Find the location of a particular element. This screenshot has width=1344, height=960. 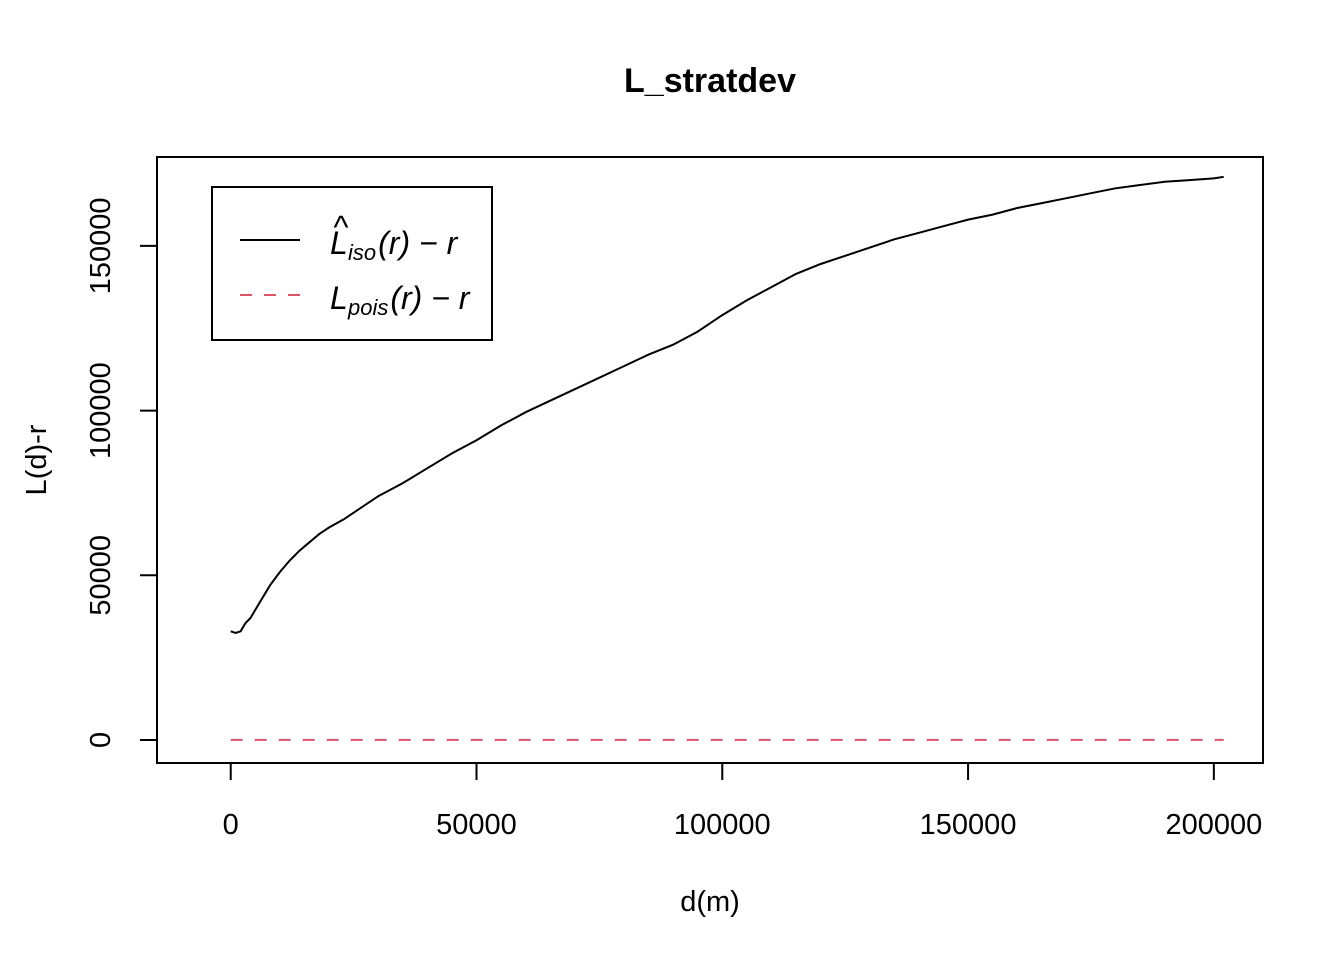

y-axis-label: L(d)-r is located at coordinates (37, 459).